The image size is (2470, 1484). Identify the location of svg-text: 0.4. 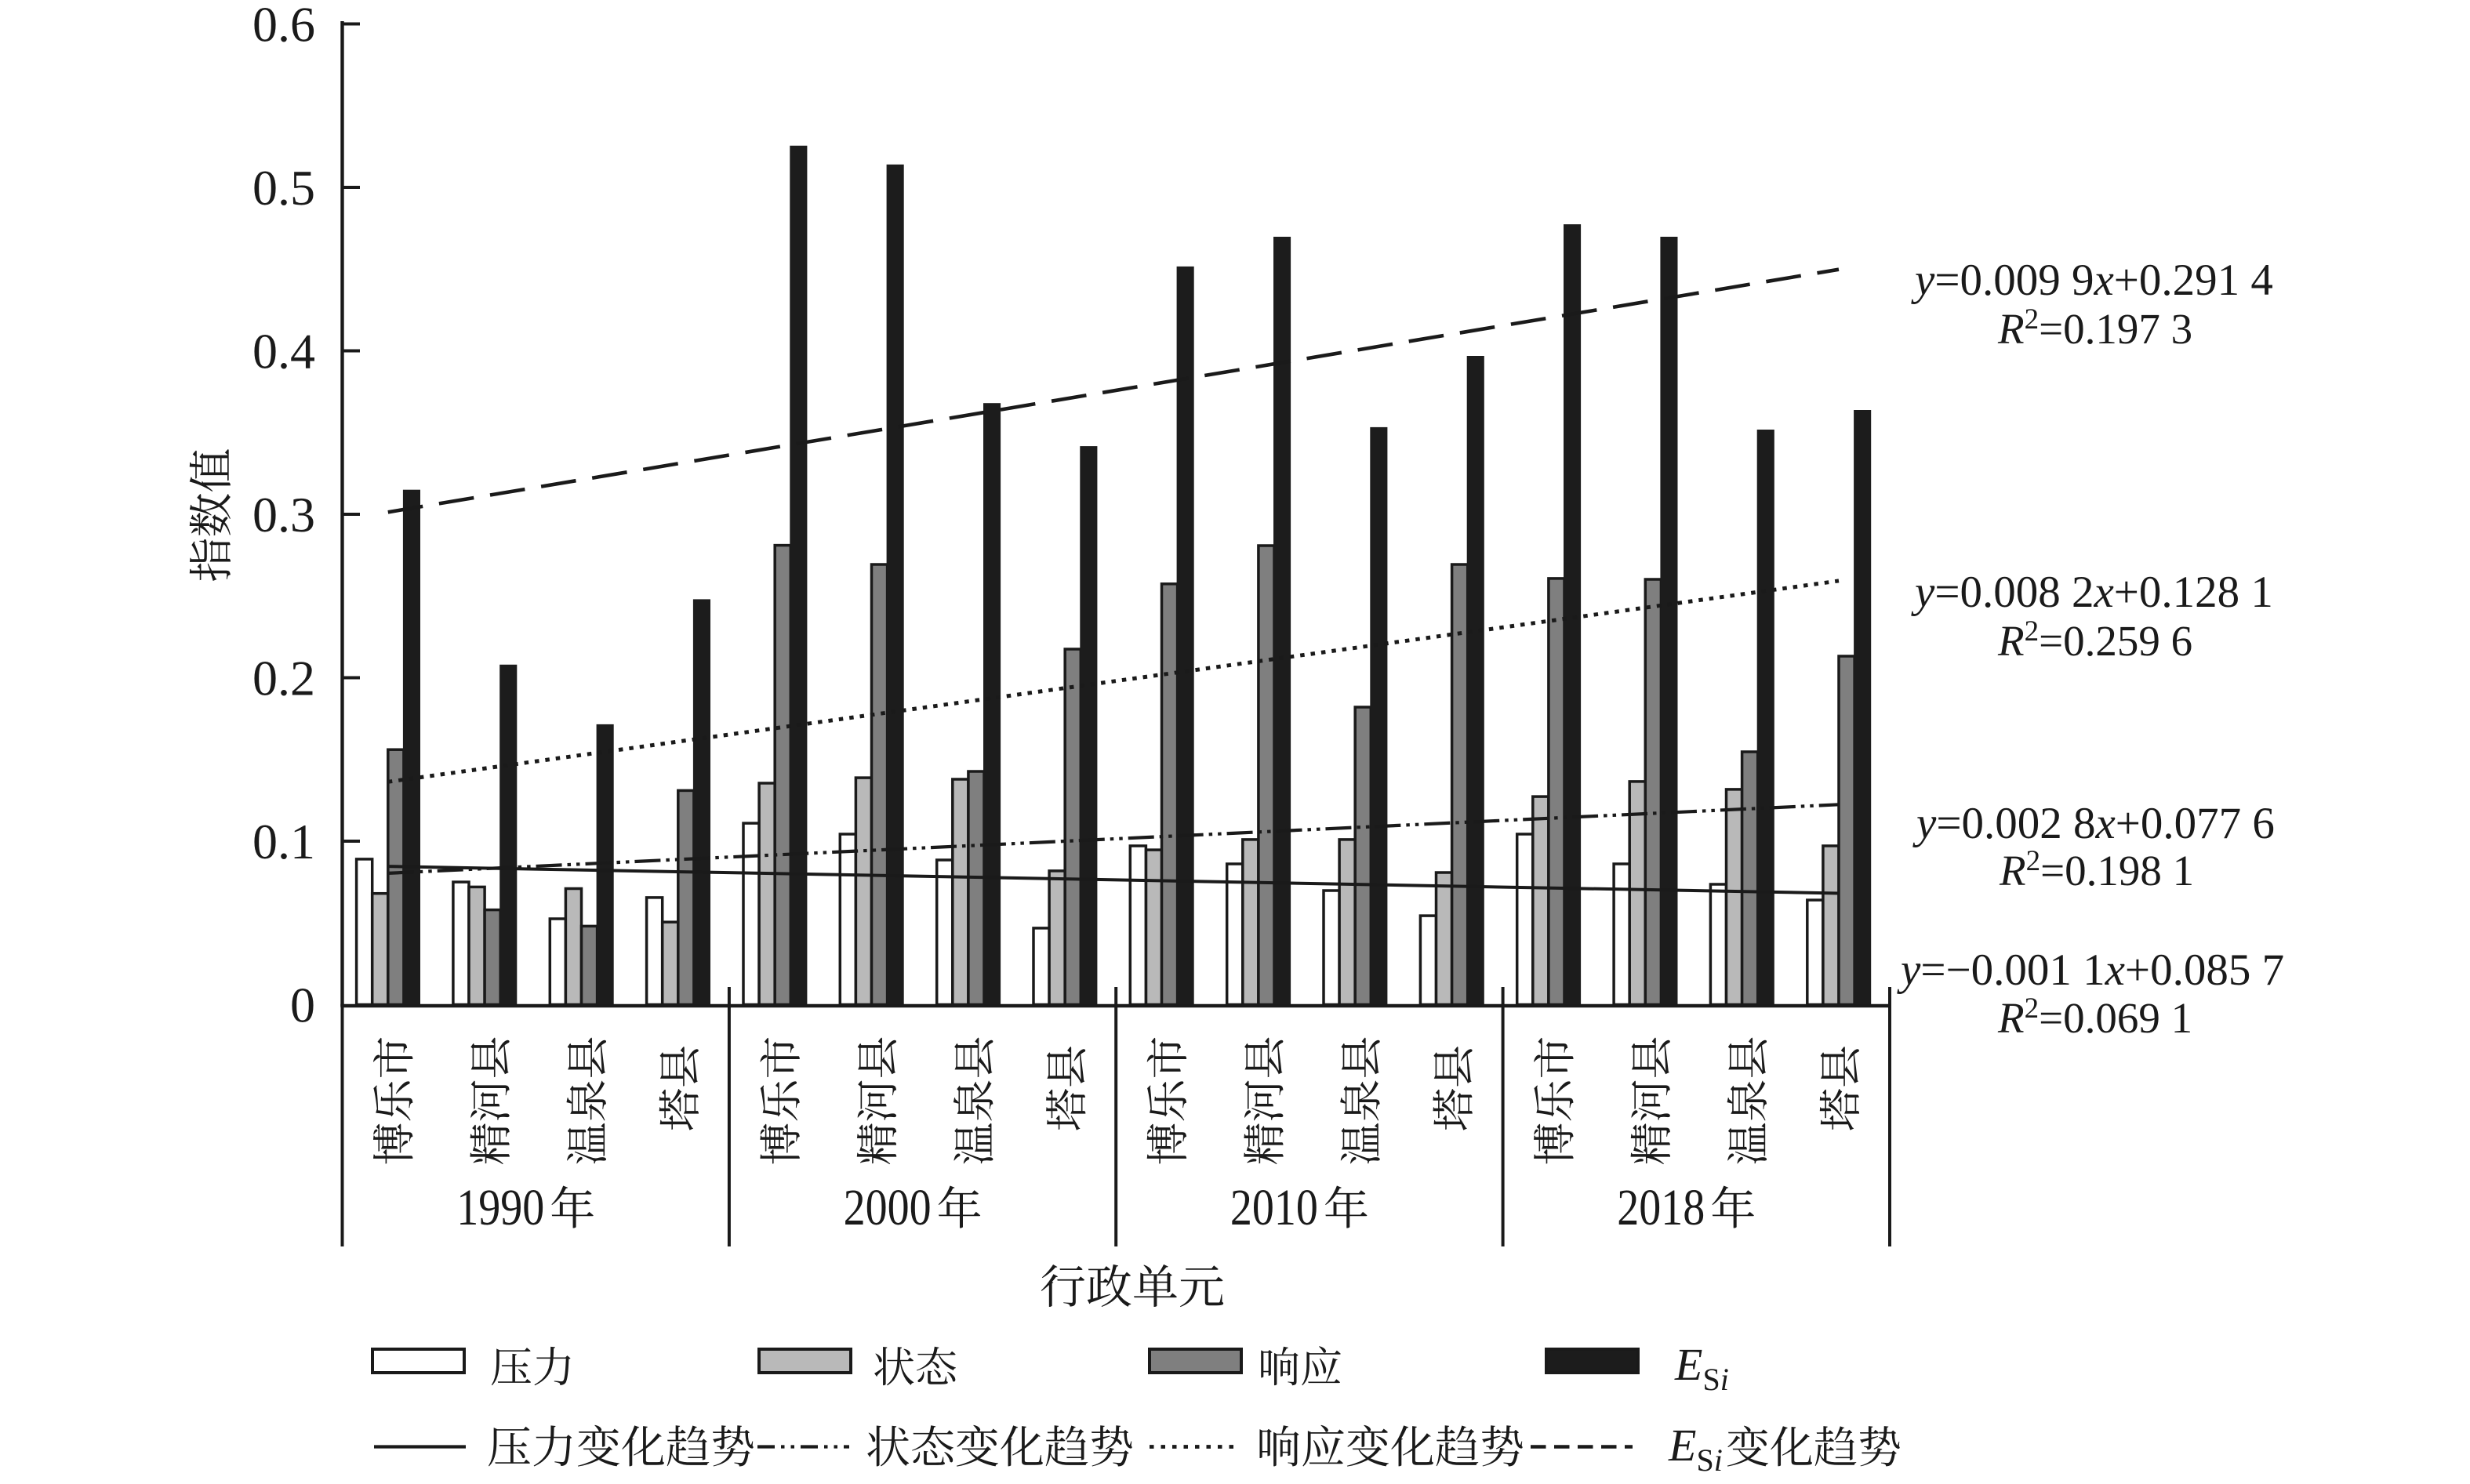
(283, 351).